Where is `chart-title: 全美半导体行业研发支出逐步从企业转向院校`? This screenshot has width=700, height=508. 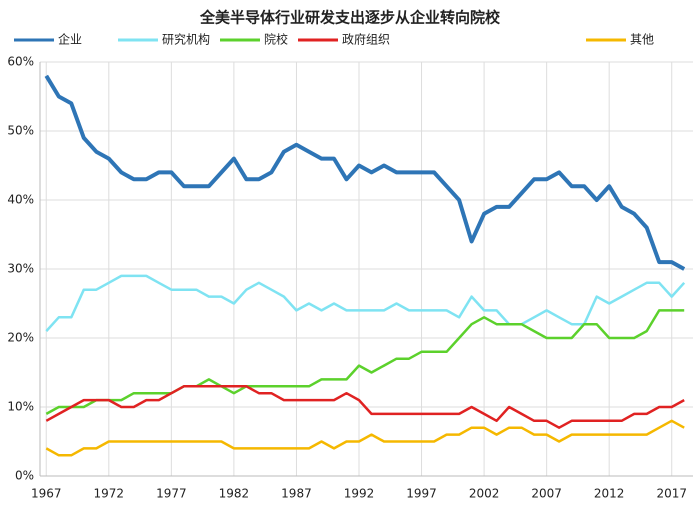 chart-title: 全美半导体行业研发支出逐步从企业转向院校 is located at coordinates (350, 18).